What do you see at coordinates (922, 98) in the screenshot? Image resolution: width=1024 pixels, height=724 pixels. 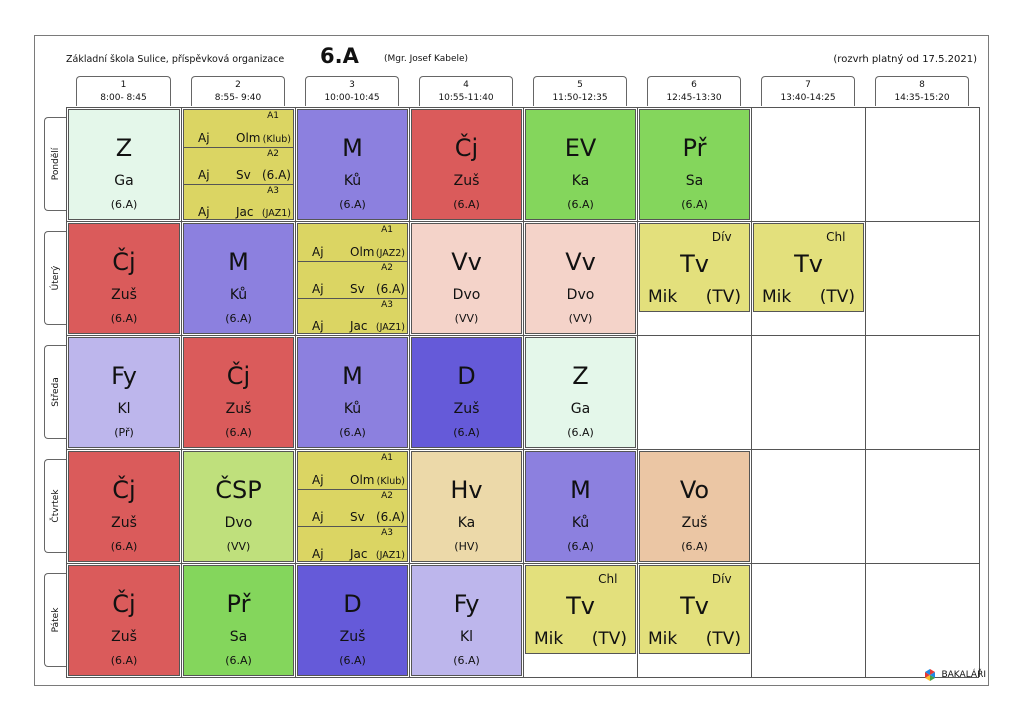 I see `period-time: 14:35-15:20` at bounding box center [922, 98].